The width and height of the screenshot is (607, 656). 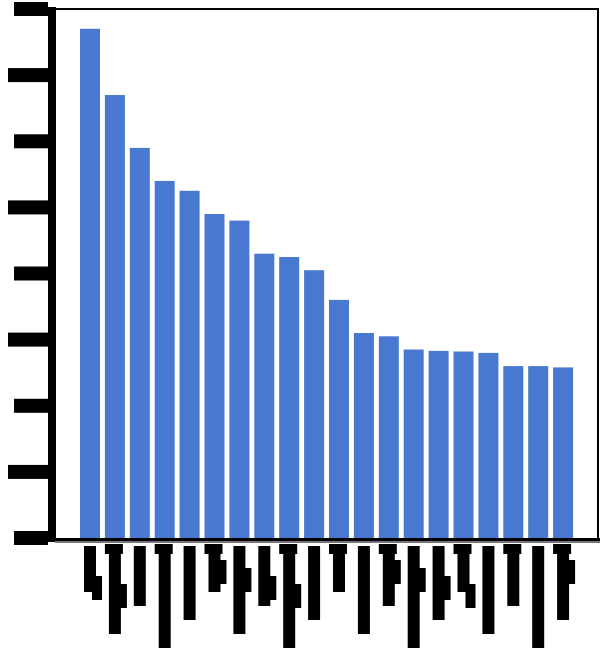 I want to click on y-axis-line, so click(x=52, y=274).